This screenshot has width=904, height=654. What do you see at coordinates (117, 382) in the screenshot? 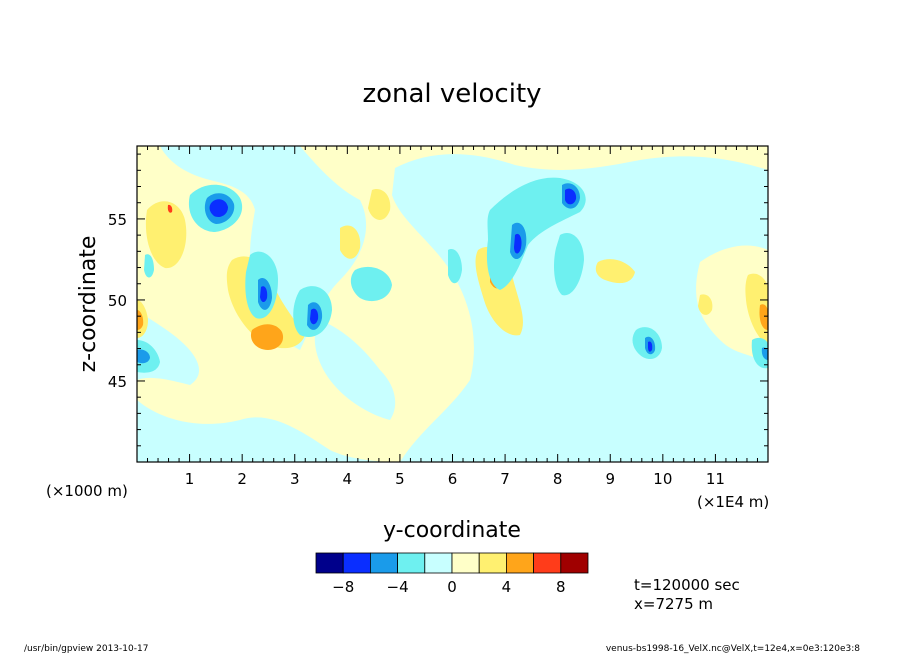
I see `y-tick-label: 45` at bounding box center [117, 382].